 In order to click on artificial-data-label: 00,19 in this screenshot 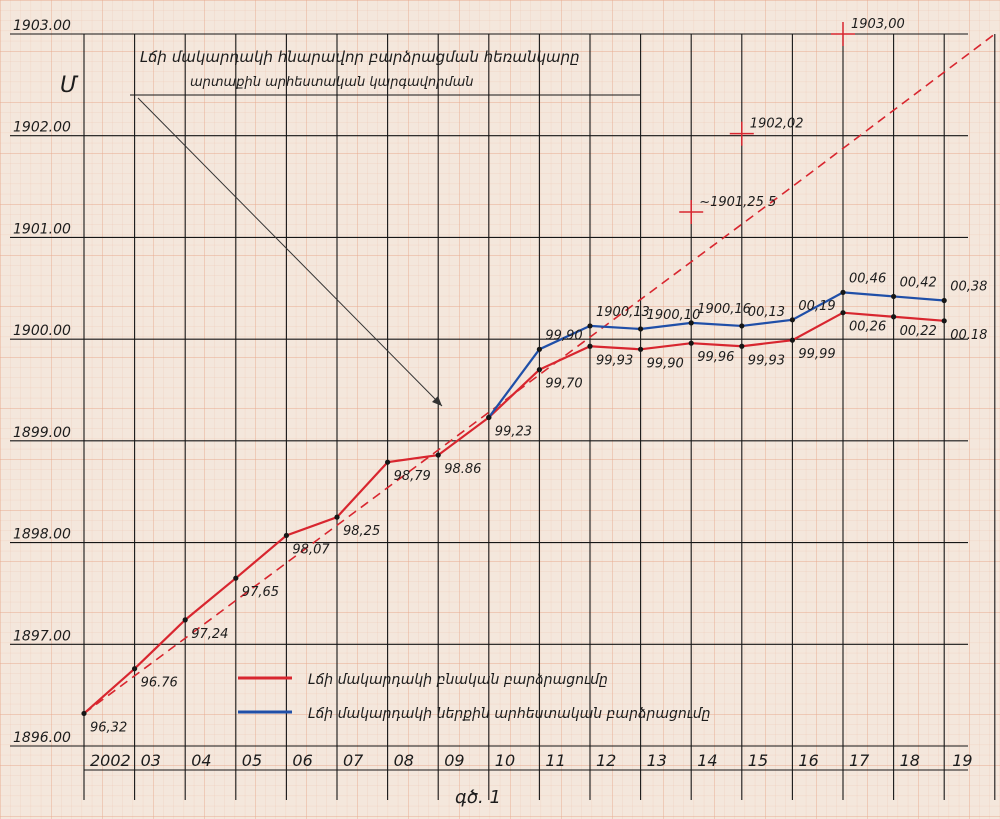, I will do `click(816, 306)`.